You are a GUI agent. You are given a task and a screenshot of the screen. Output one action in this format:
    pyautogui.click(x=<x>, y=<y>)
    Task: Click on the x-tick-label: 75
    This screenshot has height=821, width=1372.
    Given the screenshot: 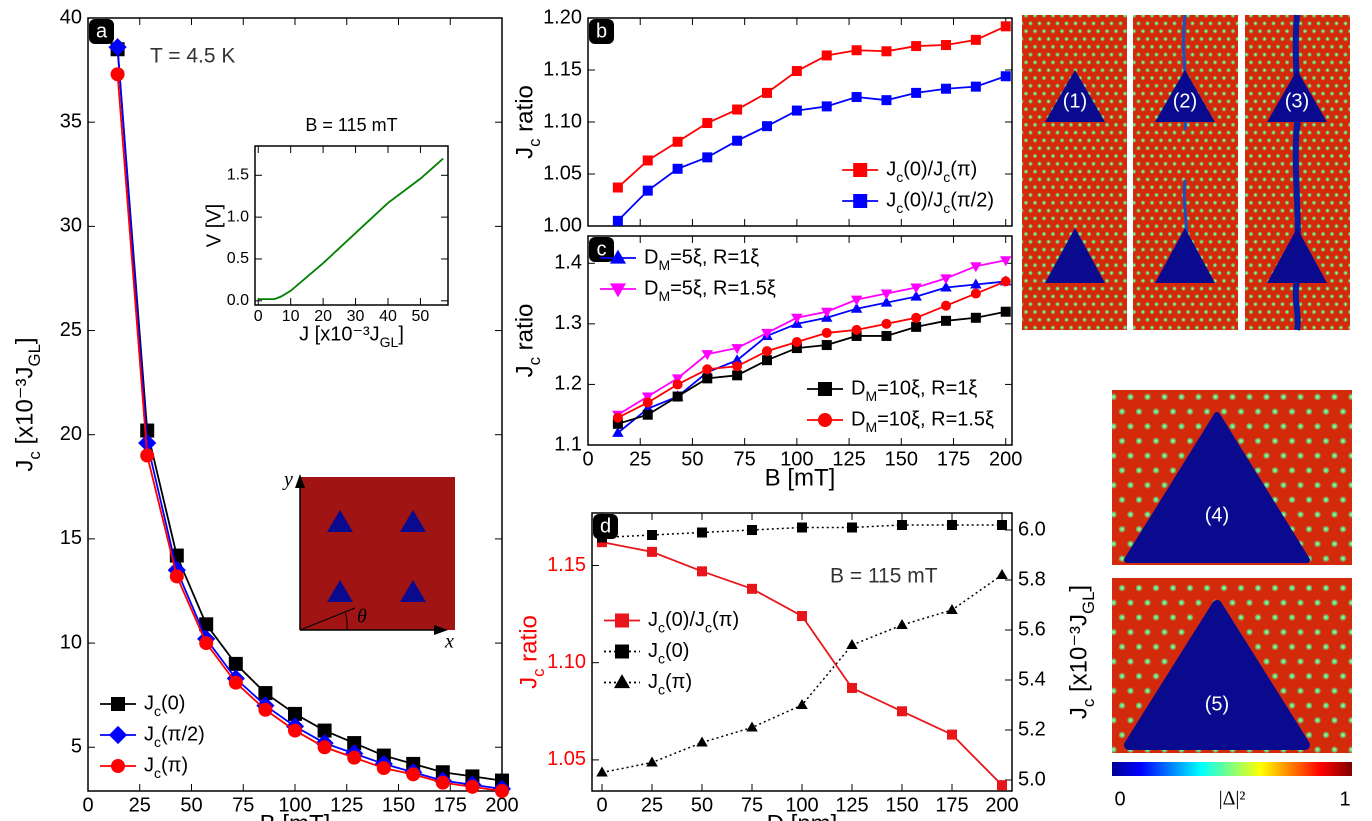 What is the action you would take?
    pyautogui.click(x=243, y=805)
    